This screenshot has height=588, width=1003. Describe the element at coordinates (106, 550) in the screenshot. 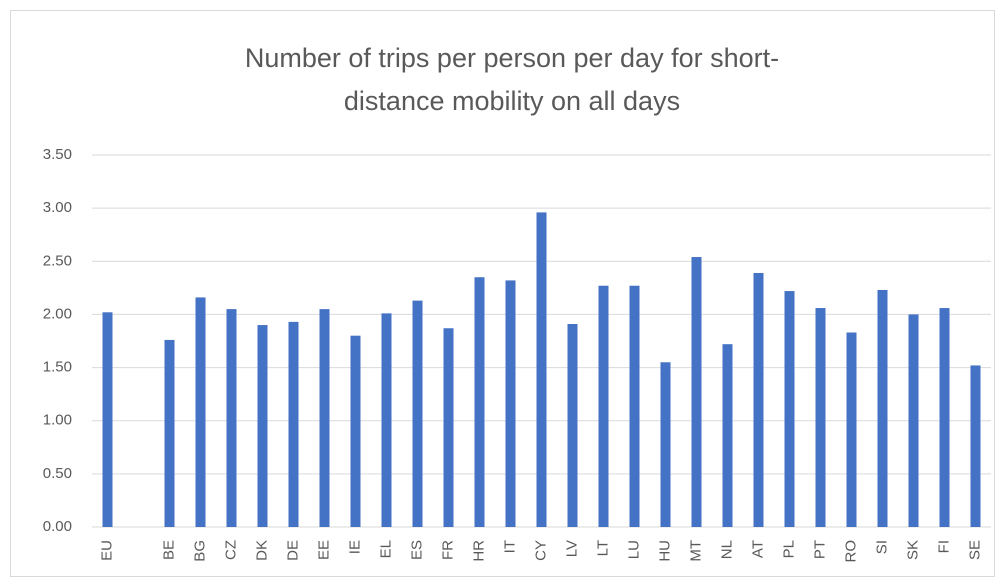

I see `x-tick-label: EU` at that location.